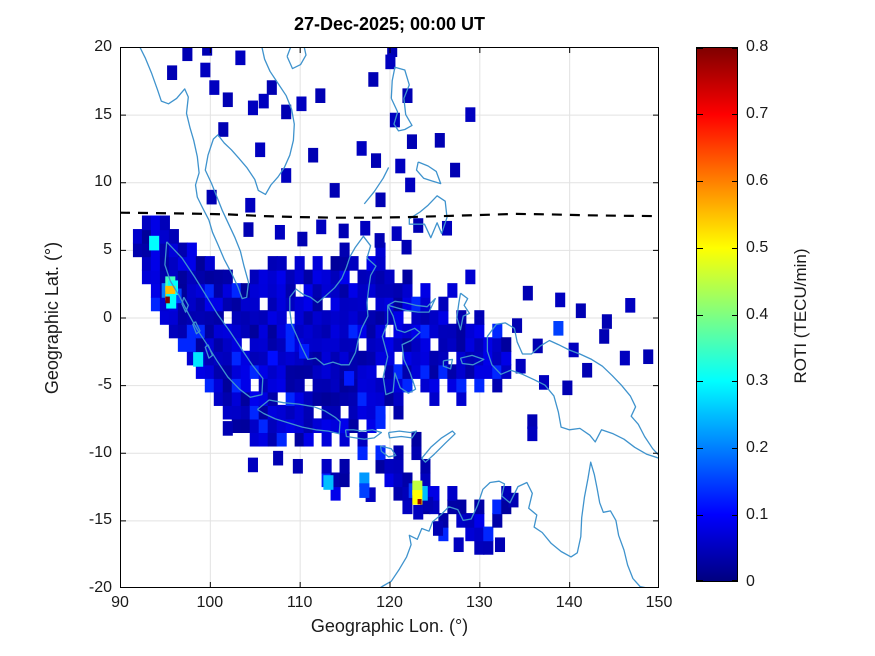 The height and width of the screenshot is (656, 875). What do you see at coordinates (100, 587) in the screenshot?
I see `y-tick-label: -20` at bounding box center [100, 587].